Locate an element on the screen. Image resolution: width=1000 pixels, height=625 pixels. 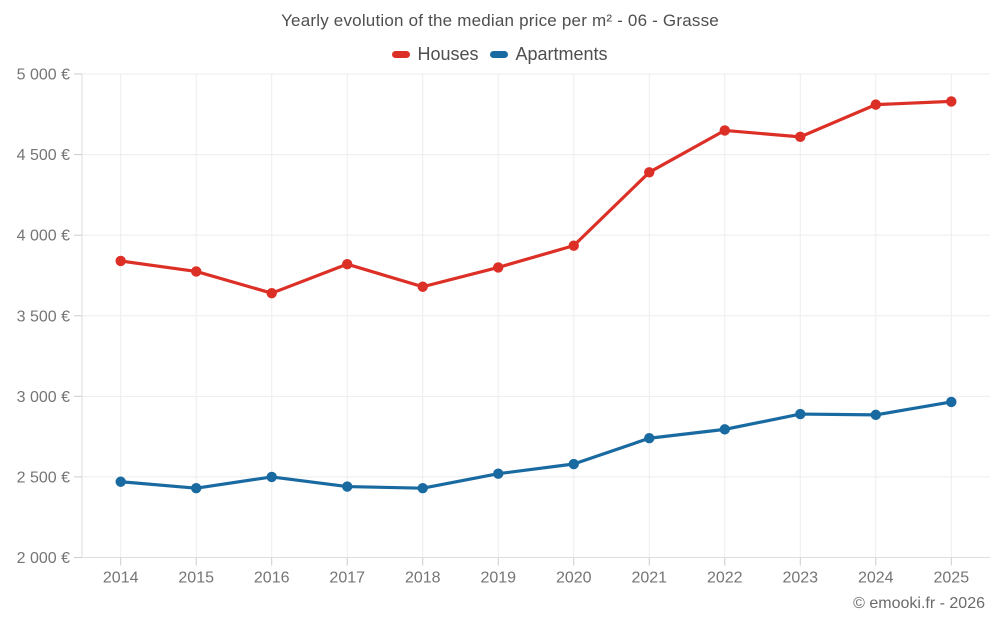
data-point-apartments-2024 is located at coordinates (875, 415).